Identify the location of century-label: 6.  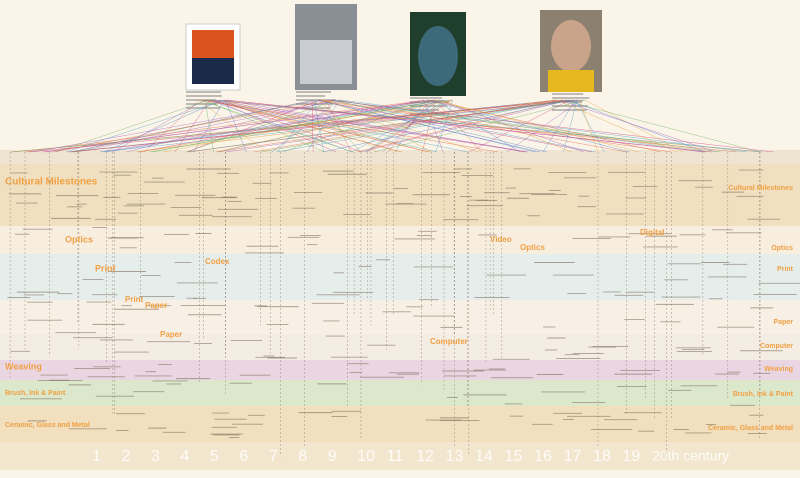
(243, 456).